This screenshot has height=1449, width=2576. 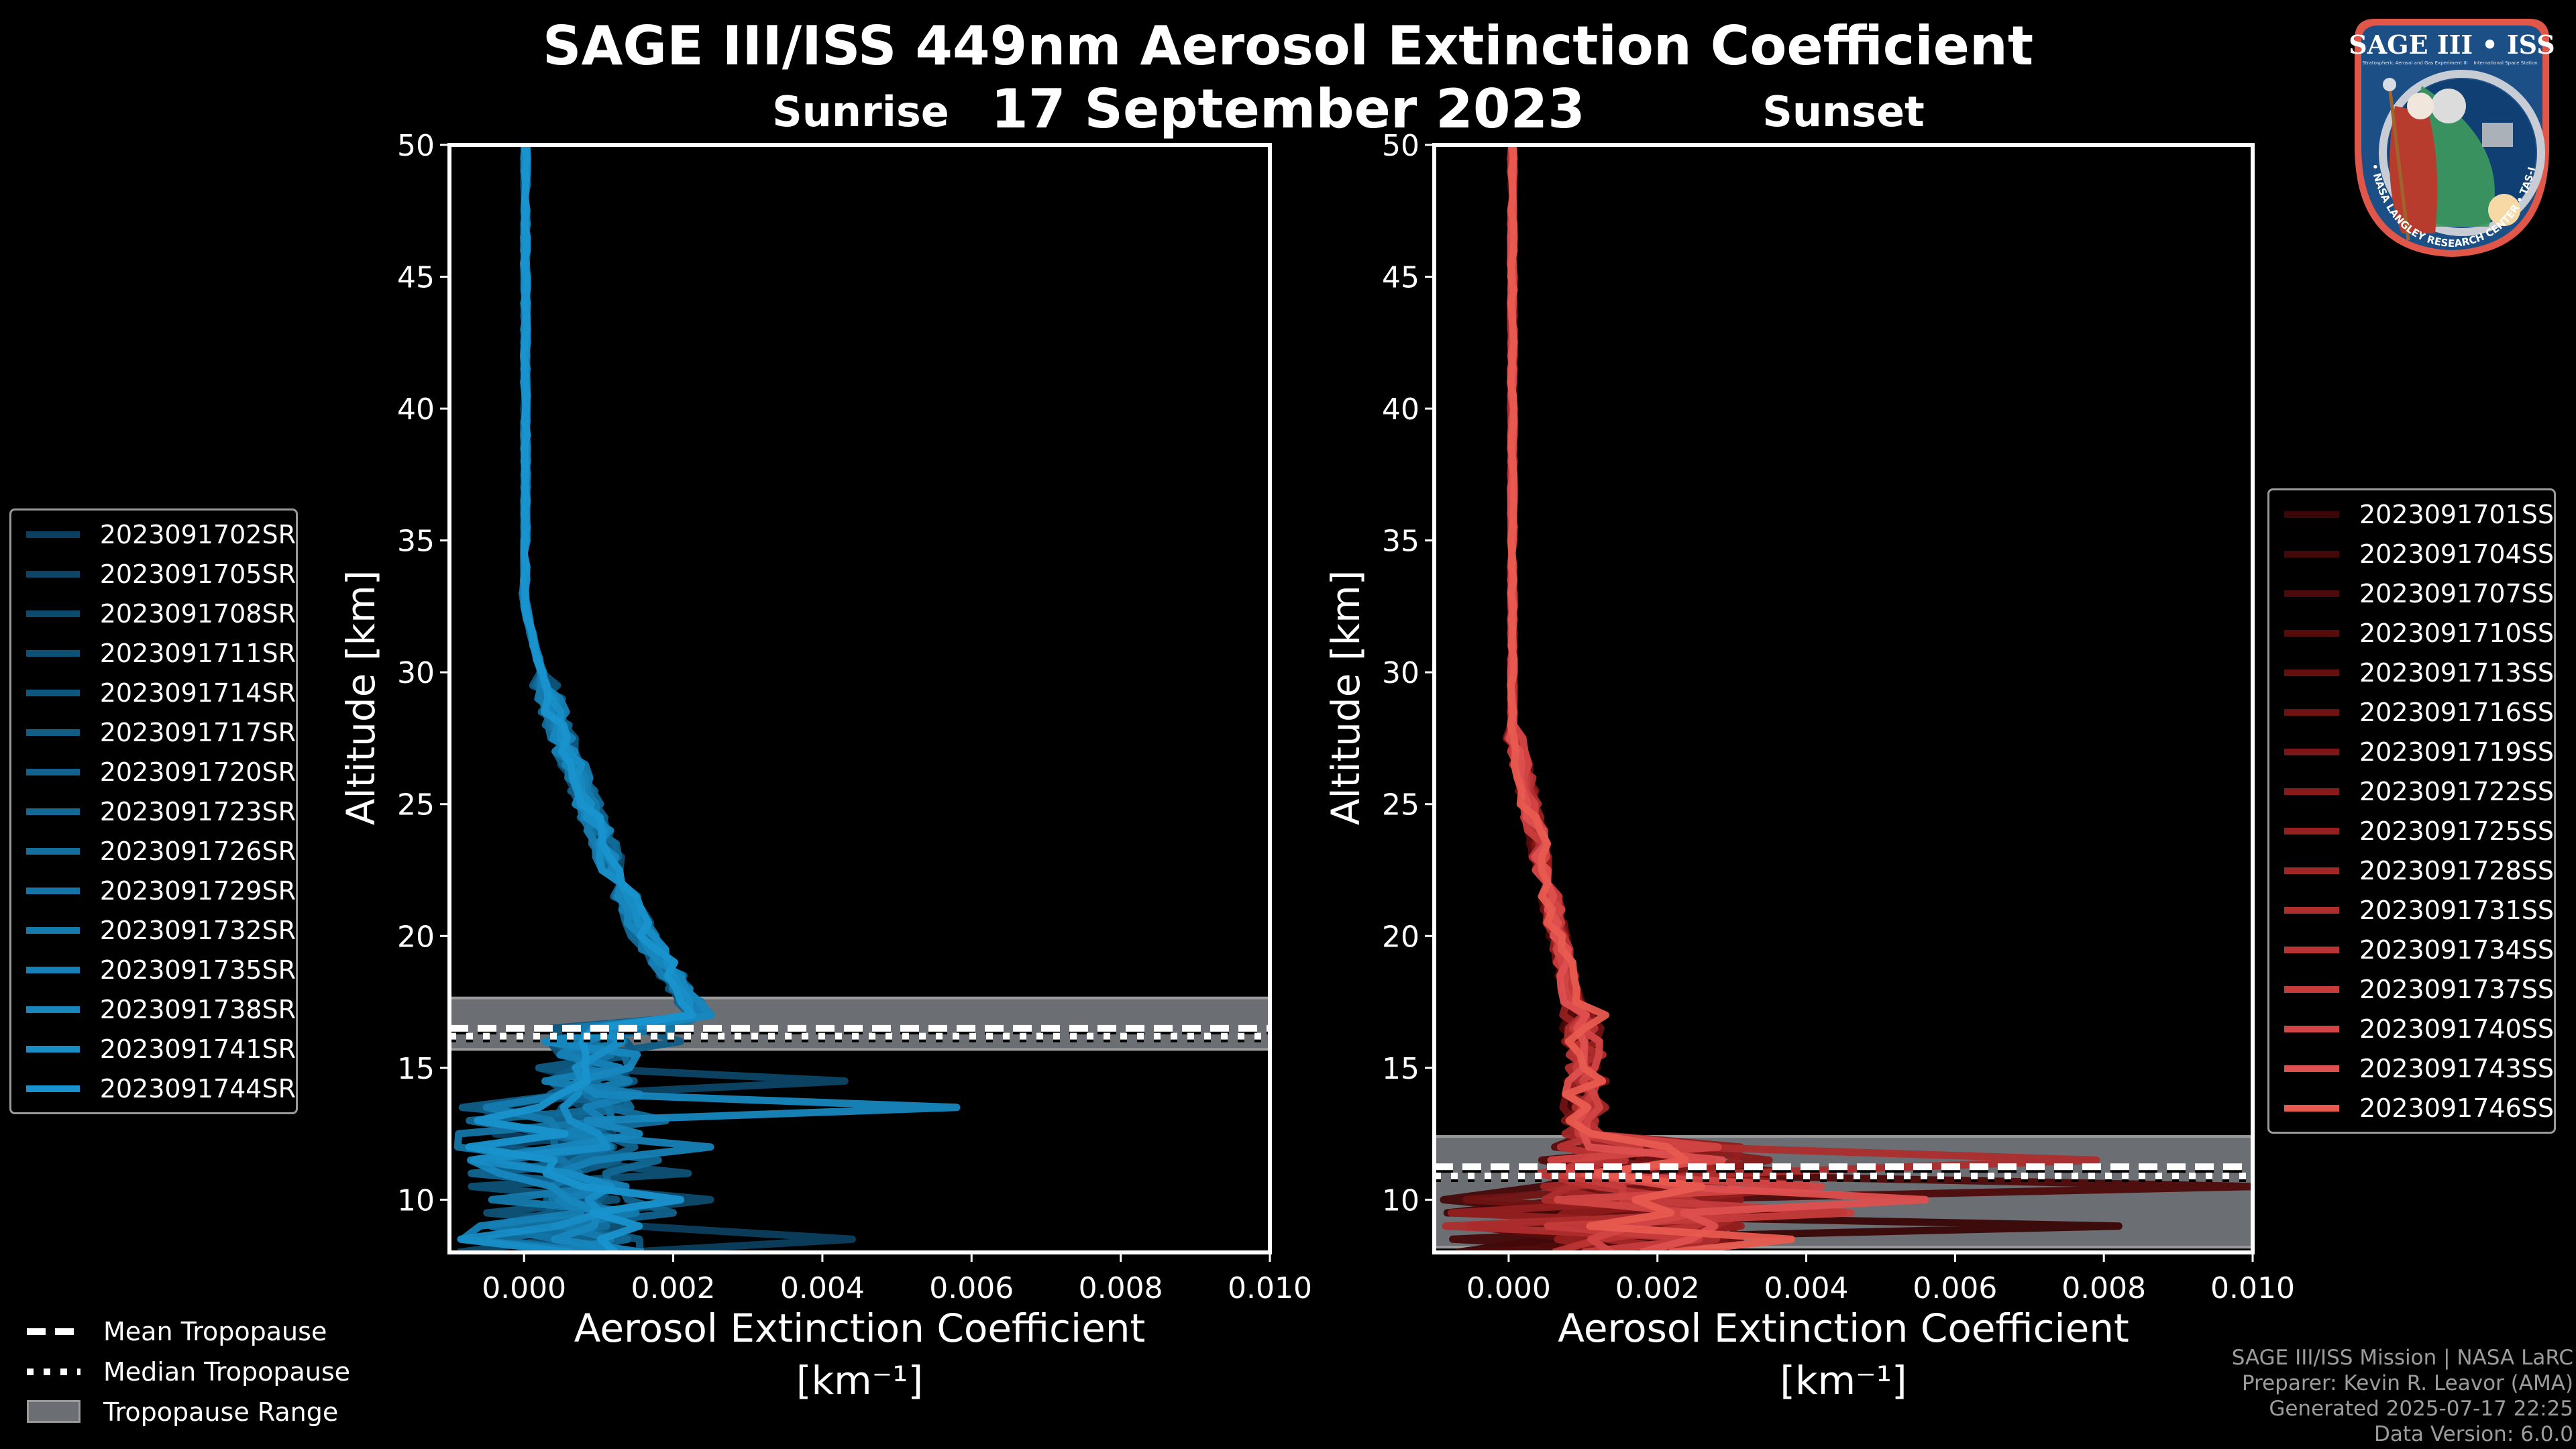 What do you see at coordinates (215, 1331) in the screenshot?
I see `legend-label-mean: Mean Tropopause` at bounding box center [215, 1331].